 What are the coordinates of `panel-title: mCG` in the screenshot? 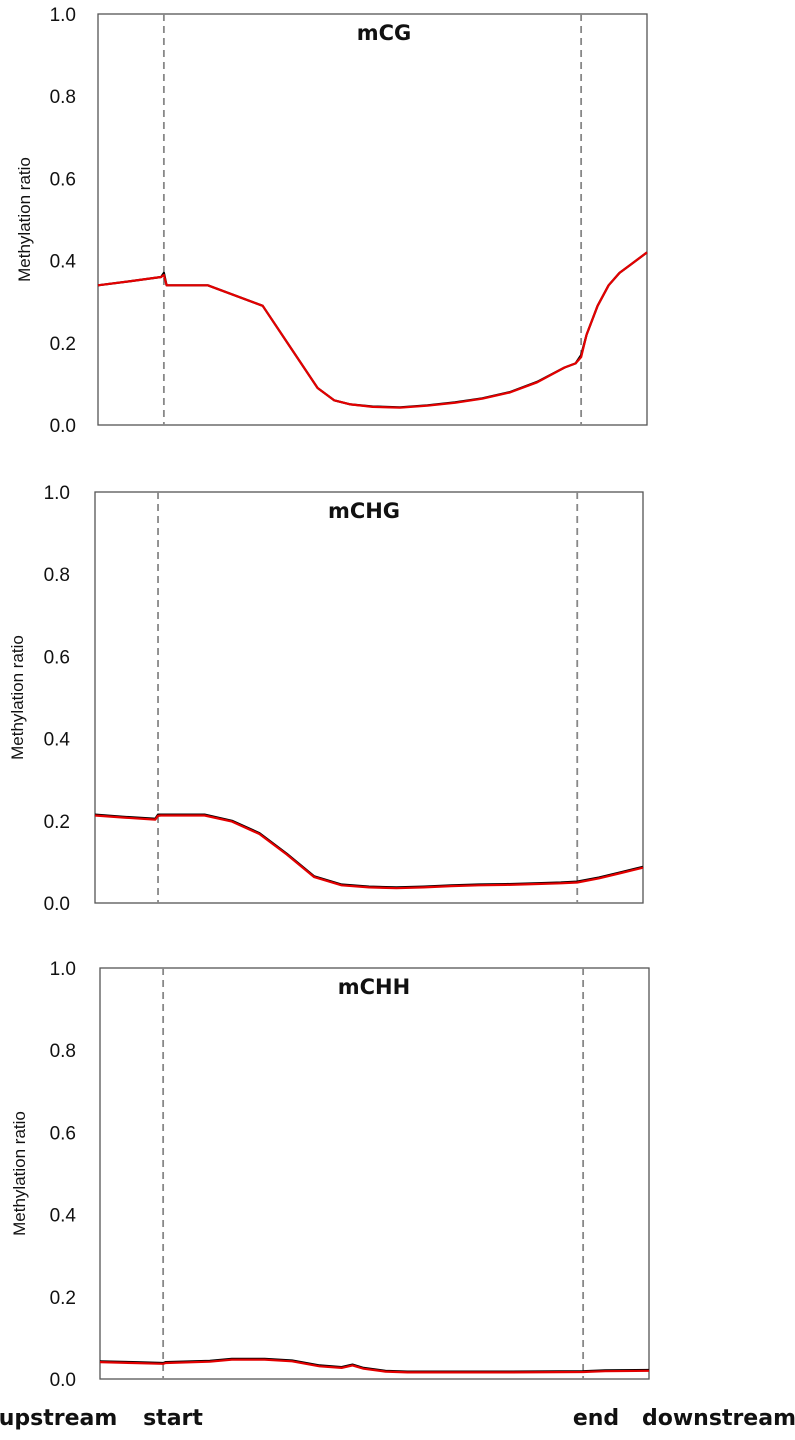 It's located at (384, 33).